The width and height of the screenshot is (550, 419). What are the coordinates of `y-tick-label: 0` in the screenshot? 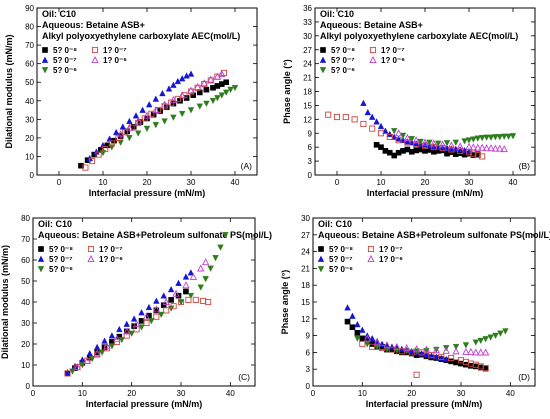 It's located at (32, 175).